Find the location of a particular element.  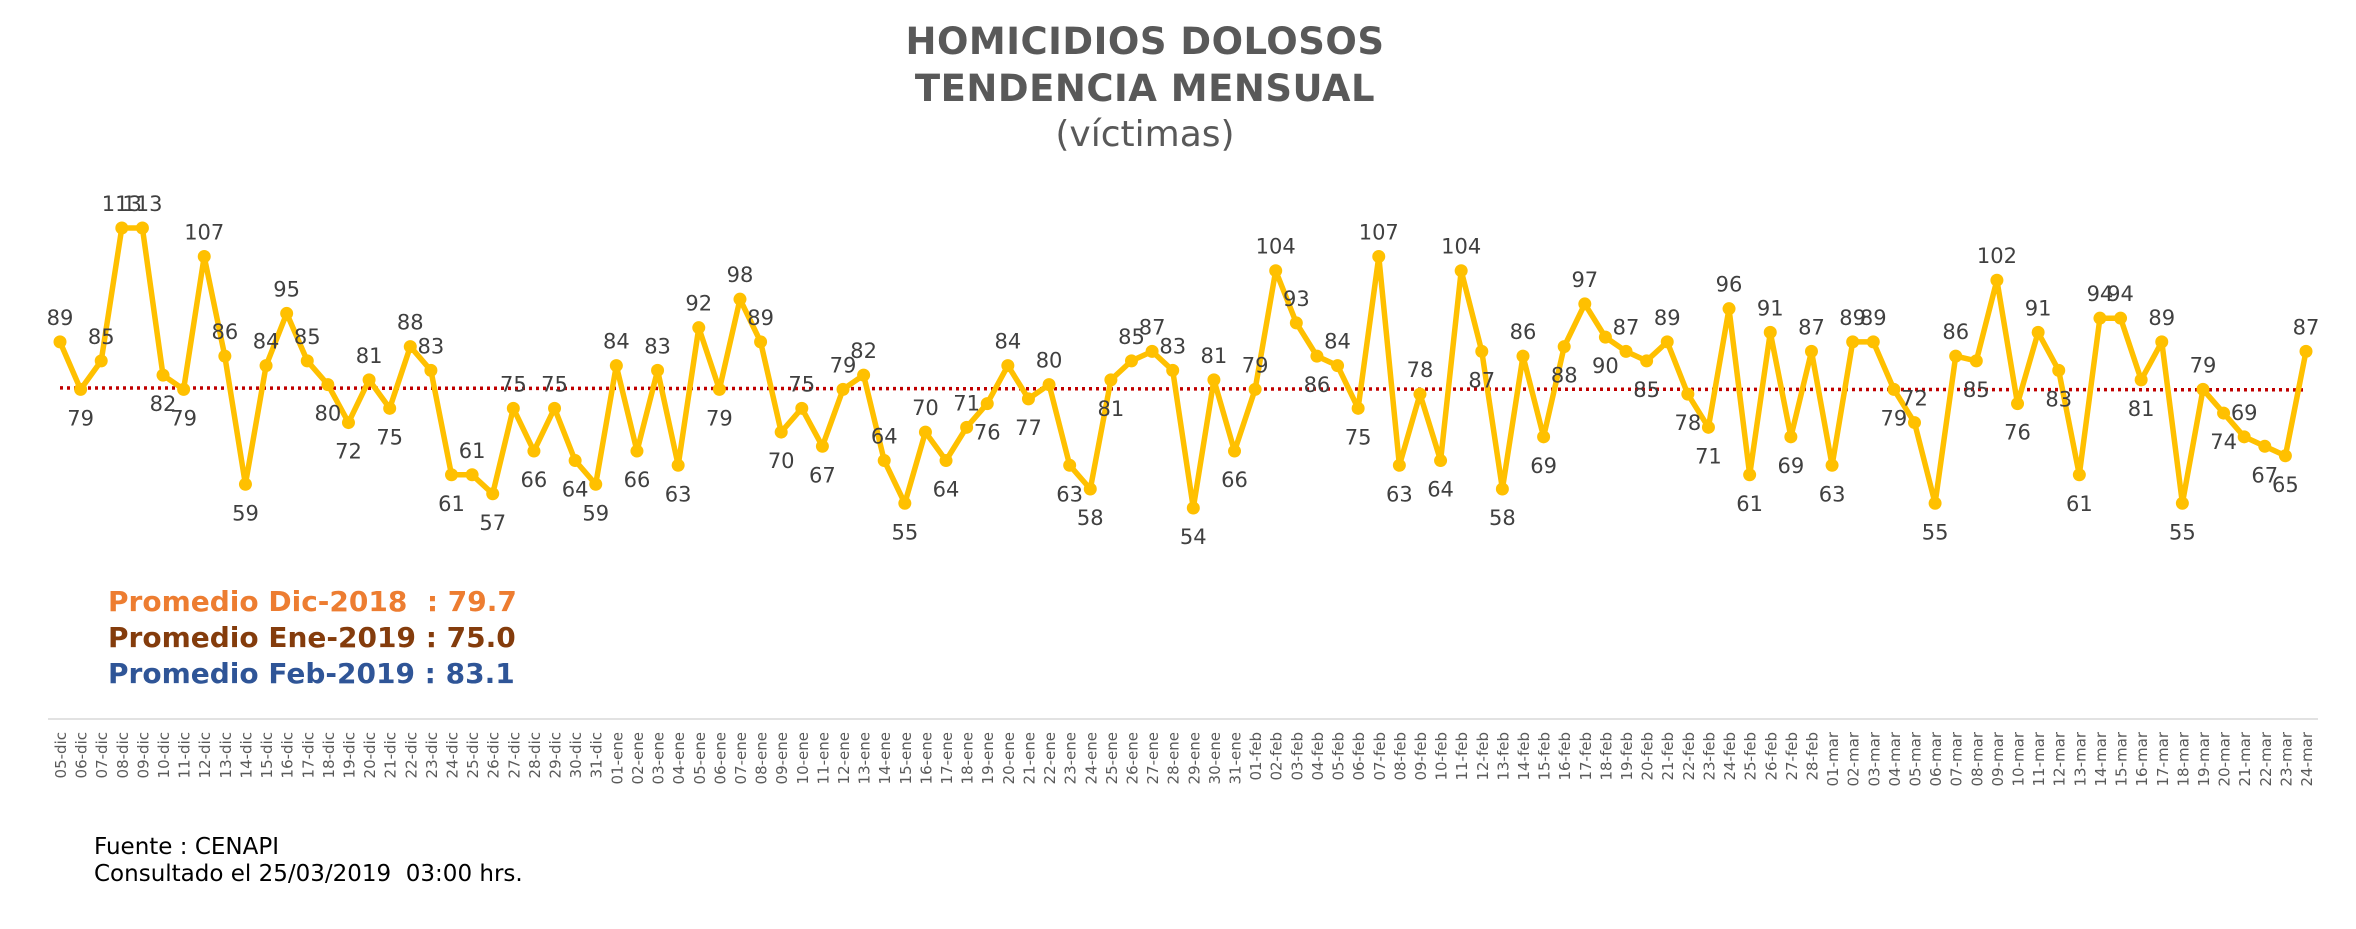

x-tick-label: 08-dic is located at coordinates (123, 755).